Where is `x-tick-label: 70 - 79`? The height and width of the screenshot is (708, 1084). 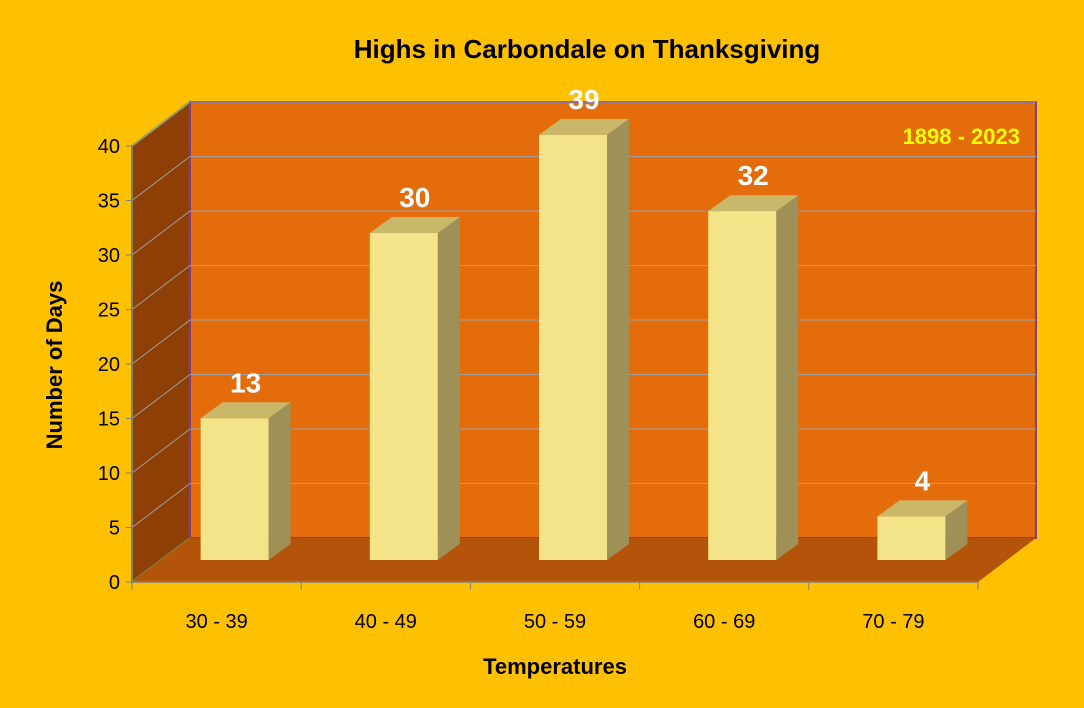 x-tick-label: 70 - 79 is located at coordinates (893, 622).